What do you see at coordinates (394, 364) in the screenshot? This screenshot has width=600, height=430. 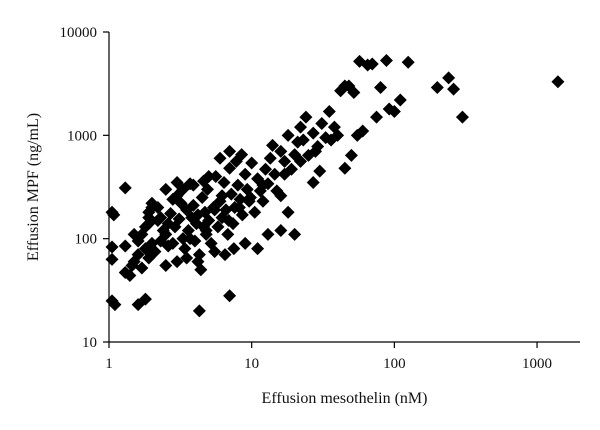 I see `x-tick-label: 100` at bounding box center [394, 364].